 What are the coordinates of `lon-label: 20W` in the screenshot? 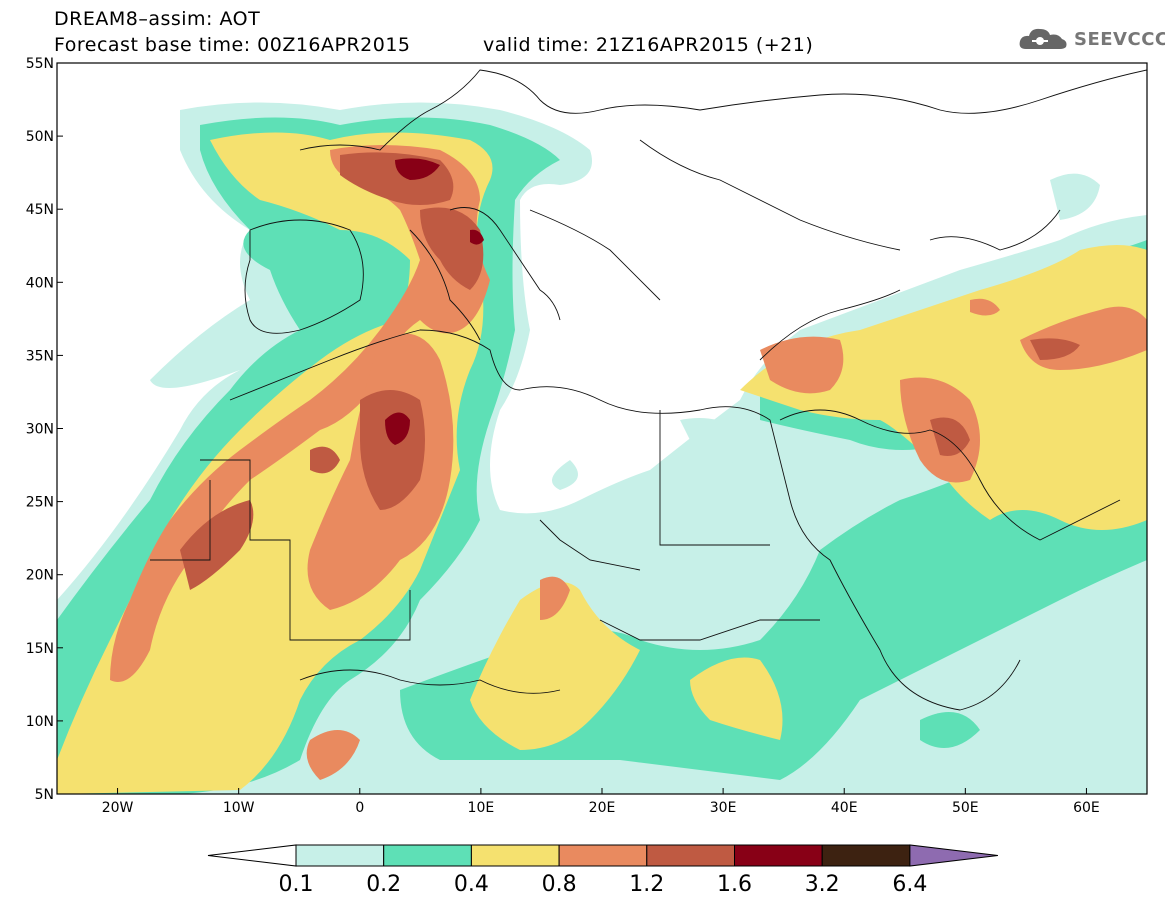 It's located at (118, 808).